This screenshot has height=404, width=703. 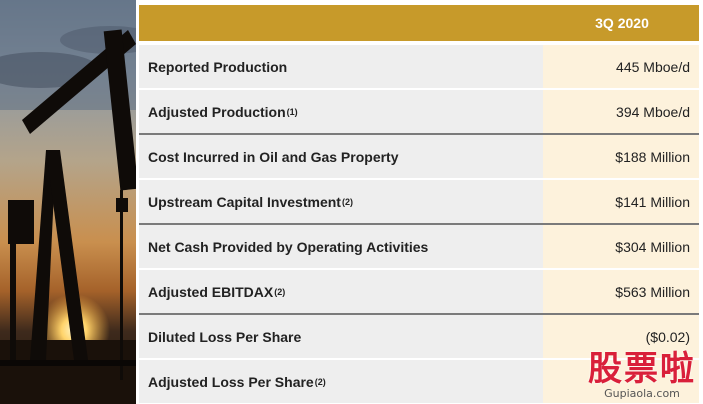 I want to click on row-value: $563 Million, so click(x=621, y=291).